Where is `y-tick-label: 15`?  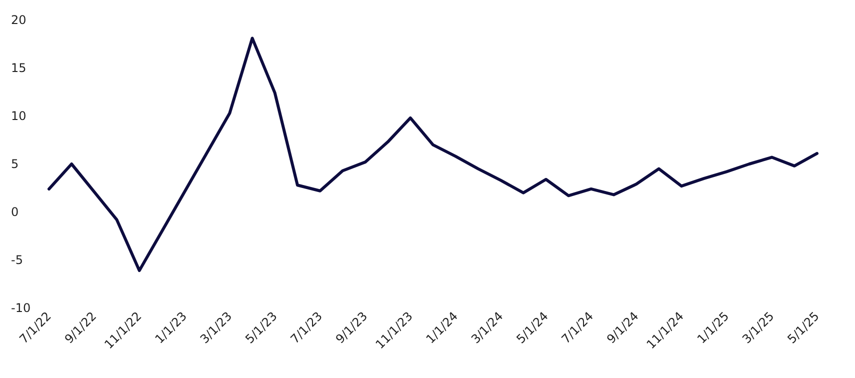
y-tick-label: 15 is located at coordinates (18, 68).